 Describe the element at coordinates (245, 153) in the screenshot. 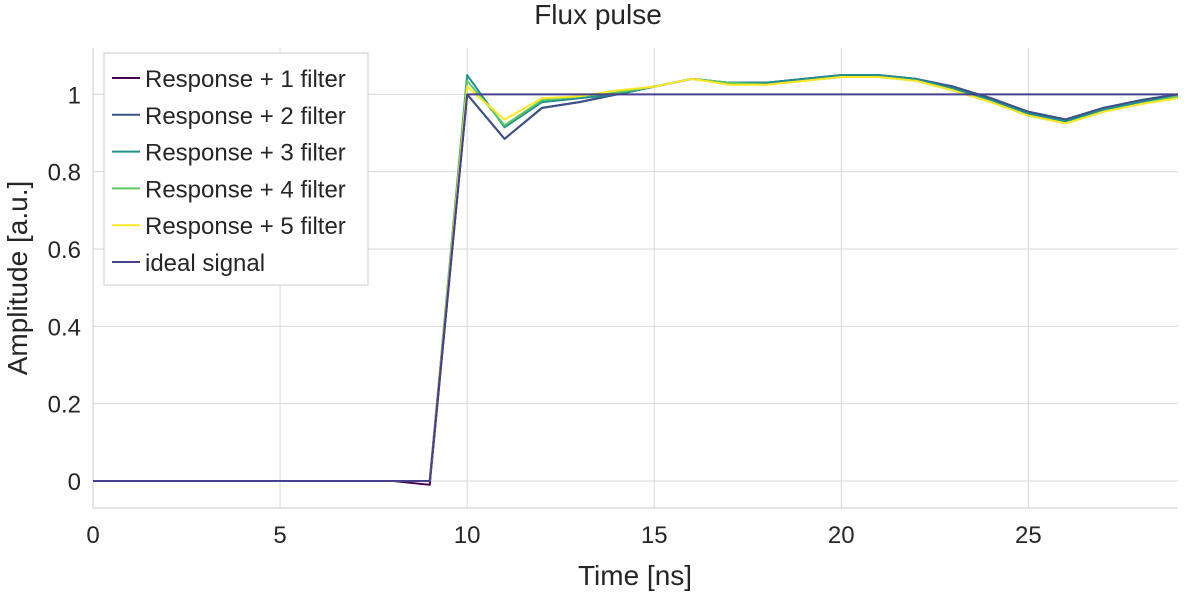

I see `legend-label-response-3-filter: Response + 3 filter` at that location.